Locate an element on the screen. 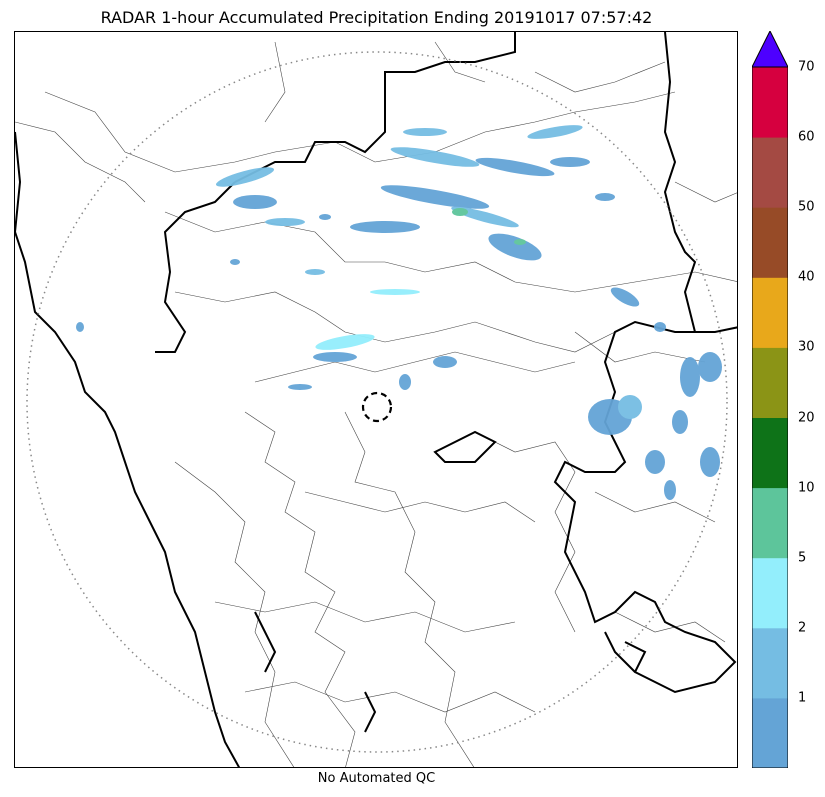 This screenshot has width=825, height=797. radar-site-marker is located at coordinates (377, 407).